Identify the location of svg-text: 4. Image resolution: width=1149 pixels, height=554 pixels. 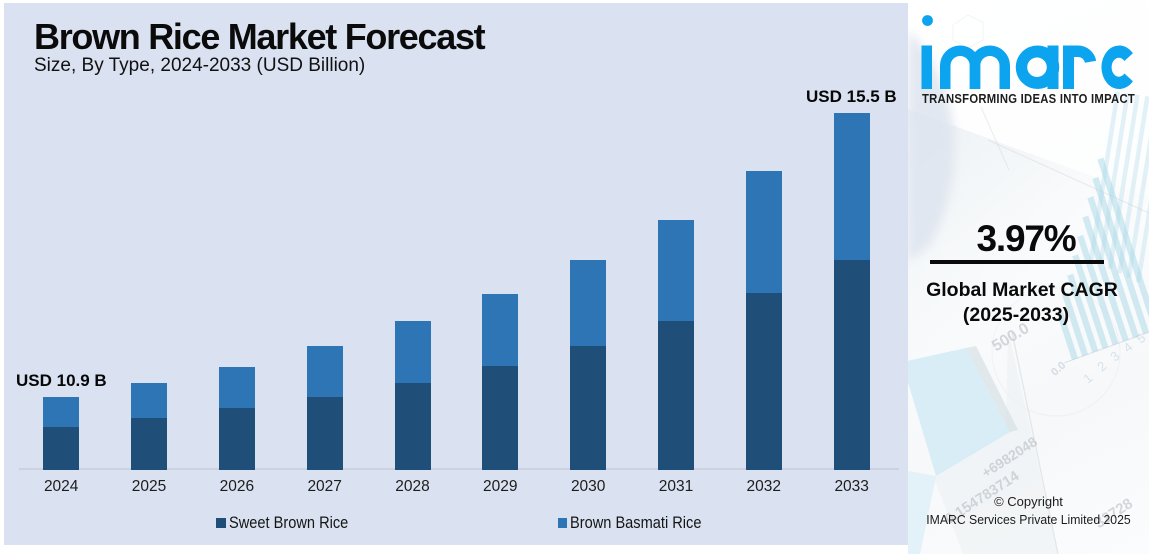
(1127, 347).